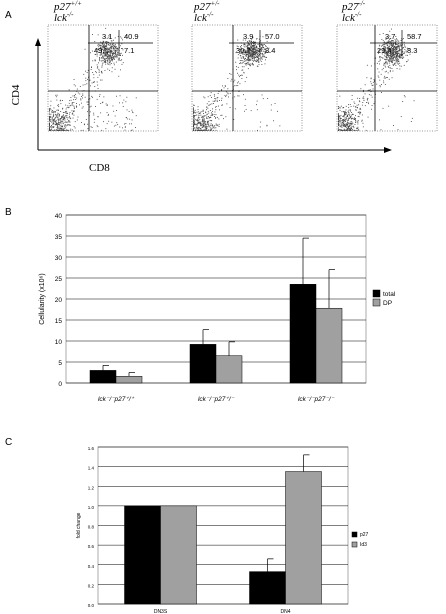 The height and width of the screenshot is (614, 446). Describe the element at coordinates (60, 384) in the screenshot. I see `cellularity-ytick-label: 0` at that location.